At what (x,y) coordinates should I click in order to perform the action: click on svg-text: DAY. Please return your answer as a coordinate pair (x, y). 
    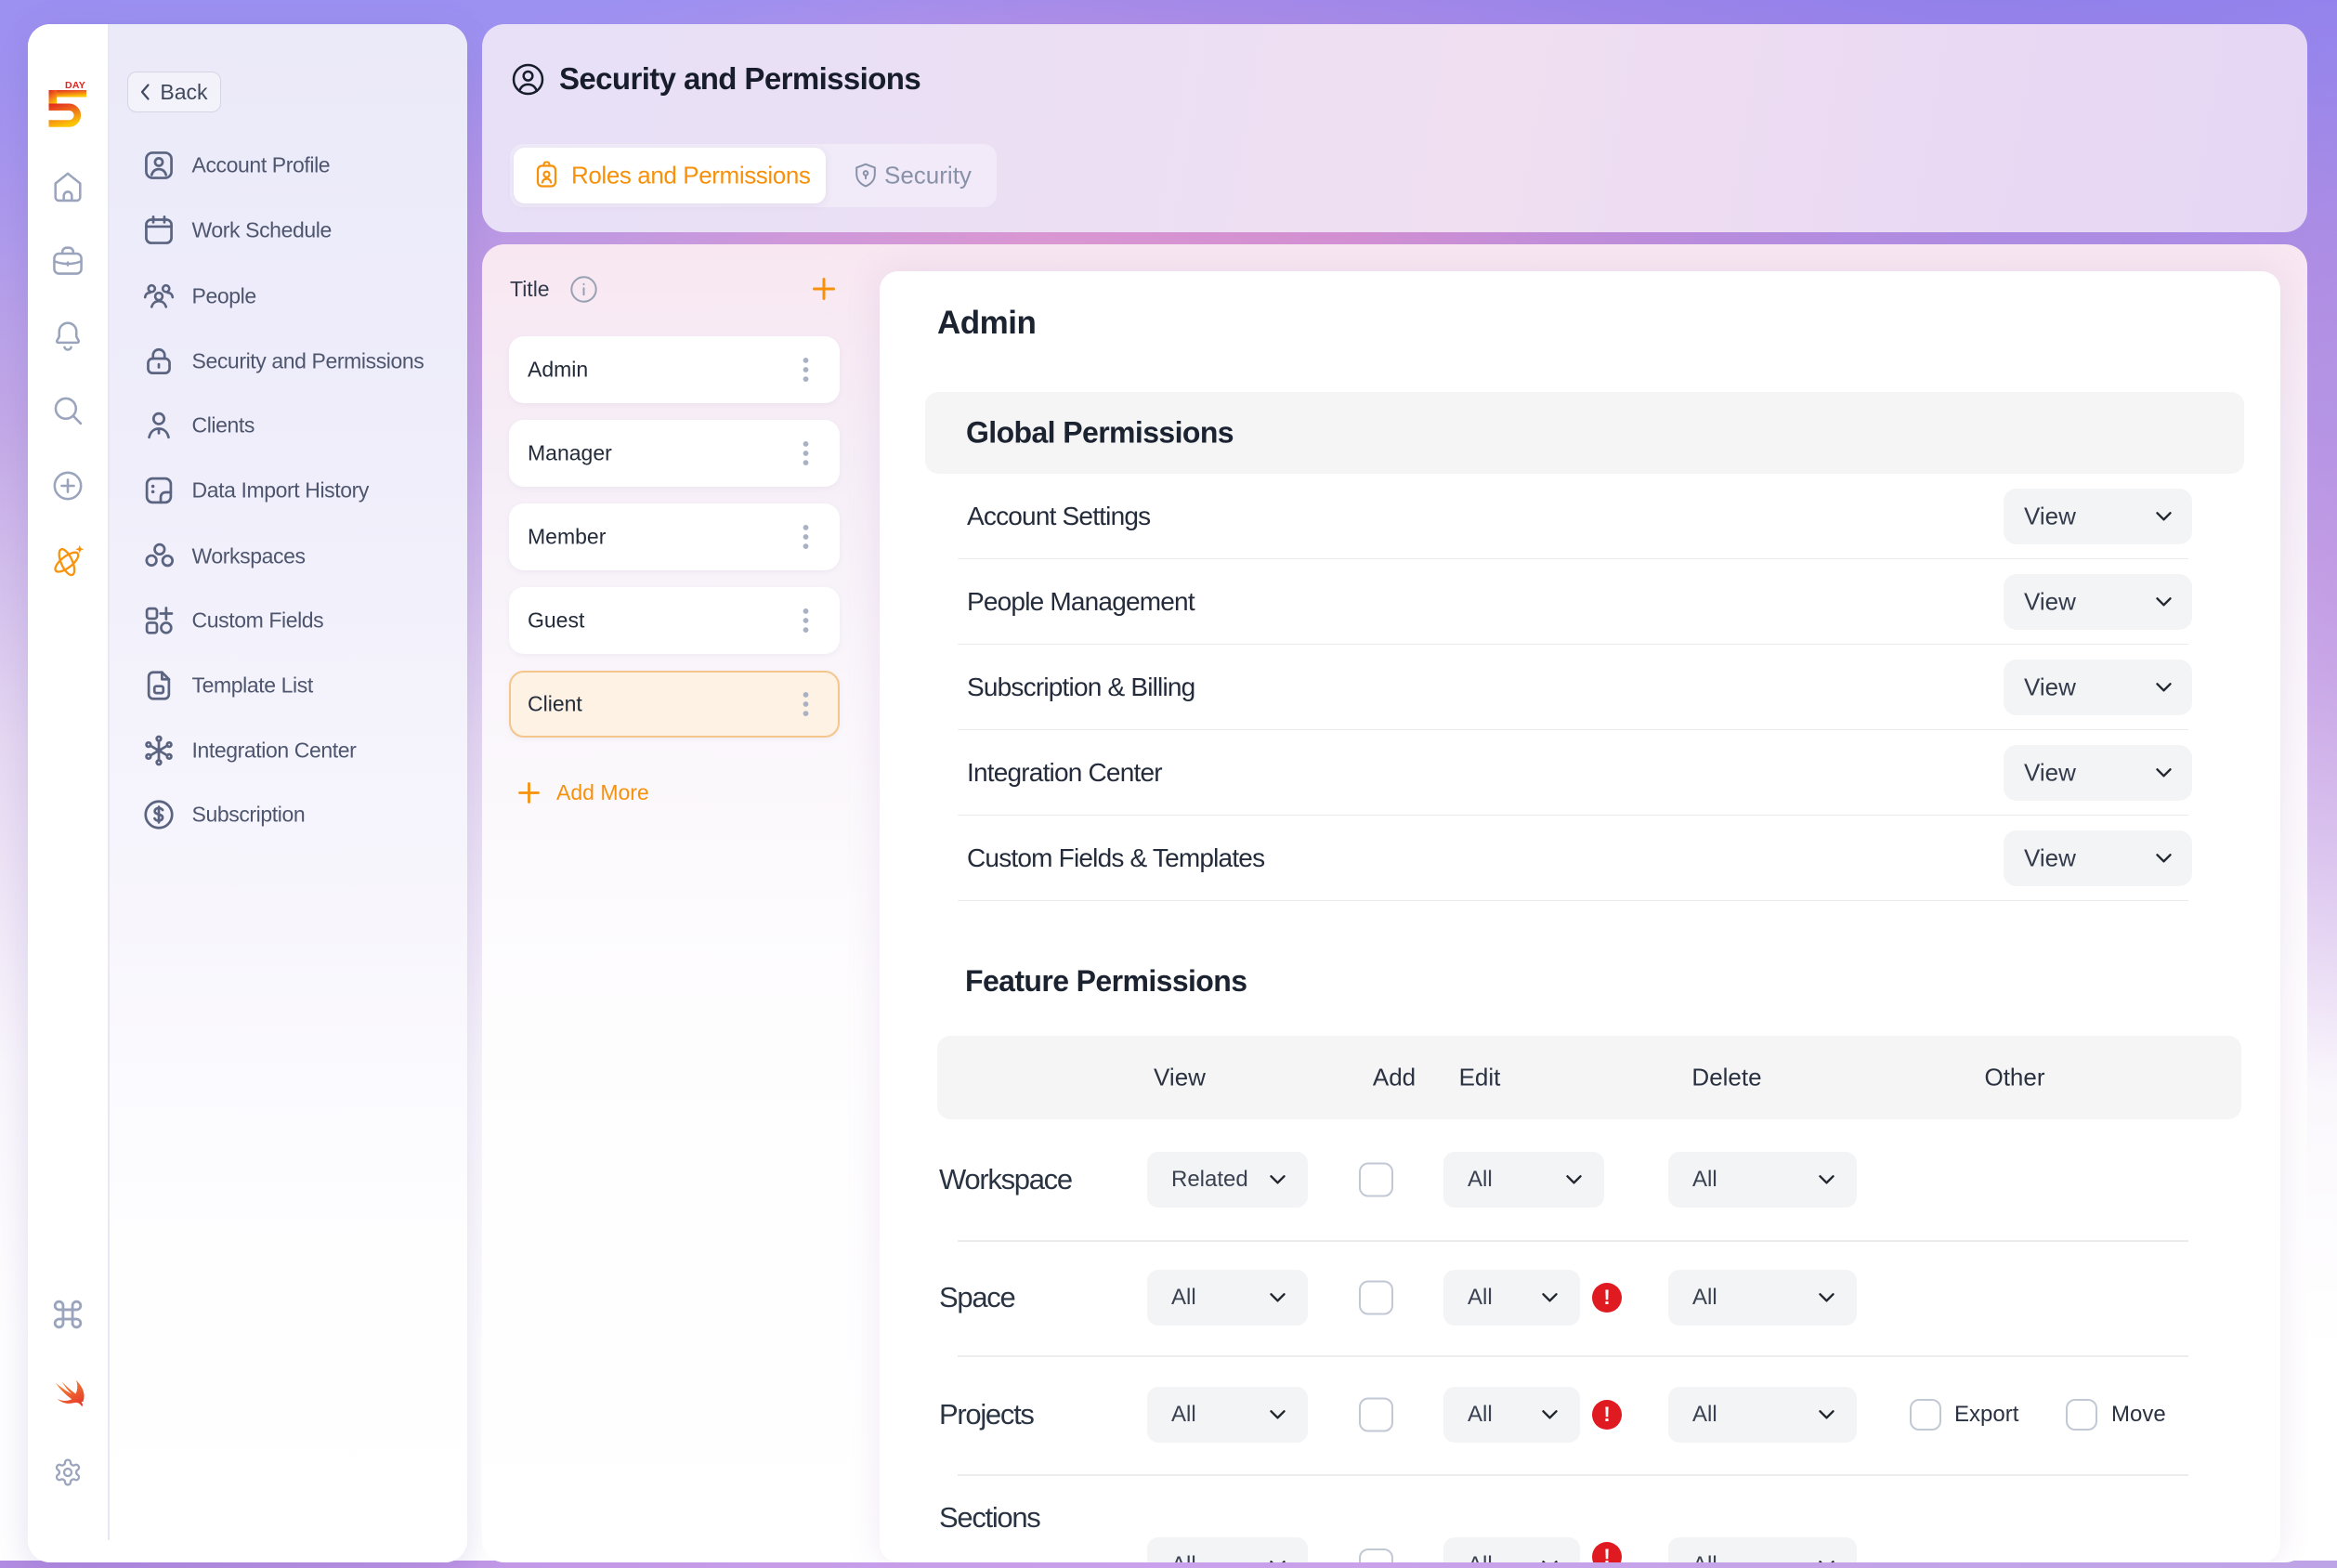
    Looking at the image, I should click on (75, 85).